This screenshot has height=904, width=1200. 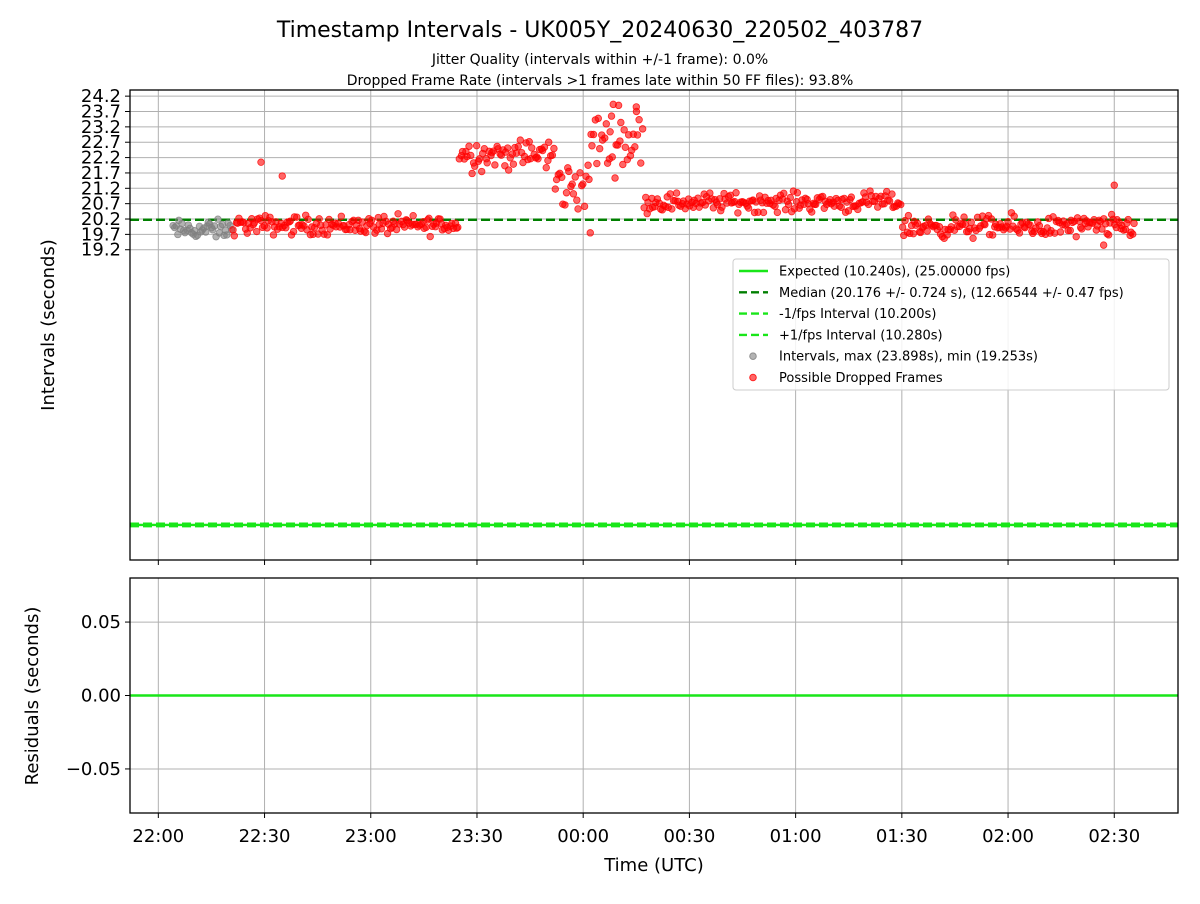 I want to click on x-tick-label: 00:30, so click(x=689, y=836).